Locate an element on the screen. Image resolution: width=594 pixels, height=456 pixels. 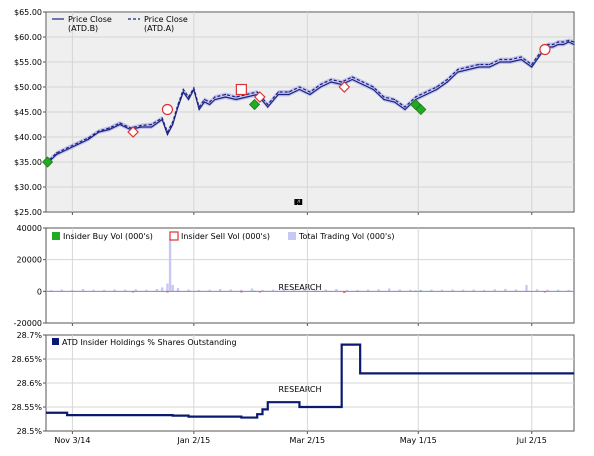
vol-ytick-label: 40000 is located at coordinates (29, 228).